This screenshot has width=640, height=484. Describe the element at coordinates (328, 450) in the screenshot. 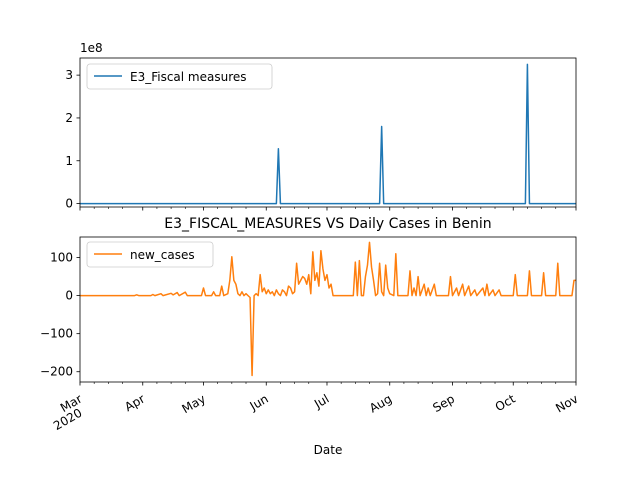

I see `x-axis-label: Date` at that location.